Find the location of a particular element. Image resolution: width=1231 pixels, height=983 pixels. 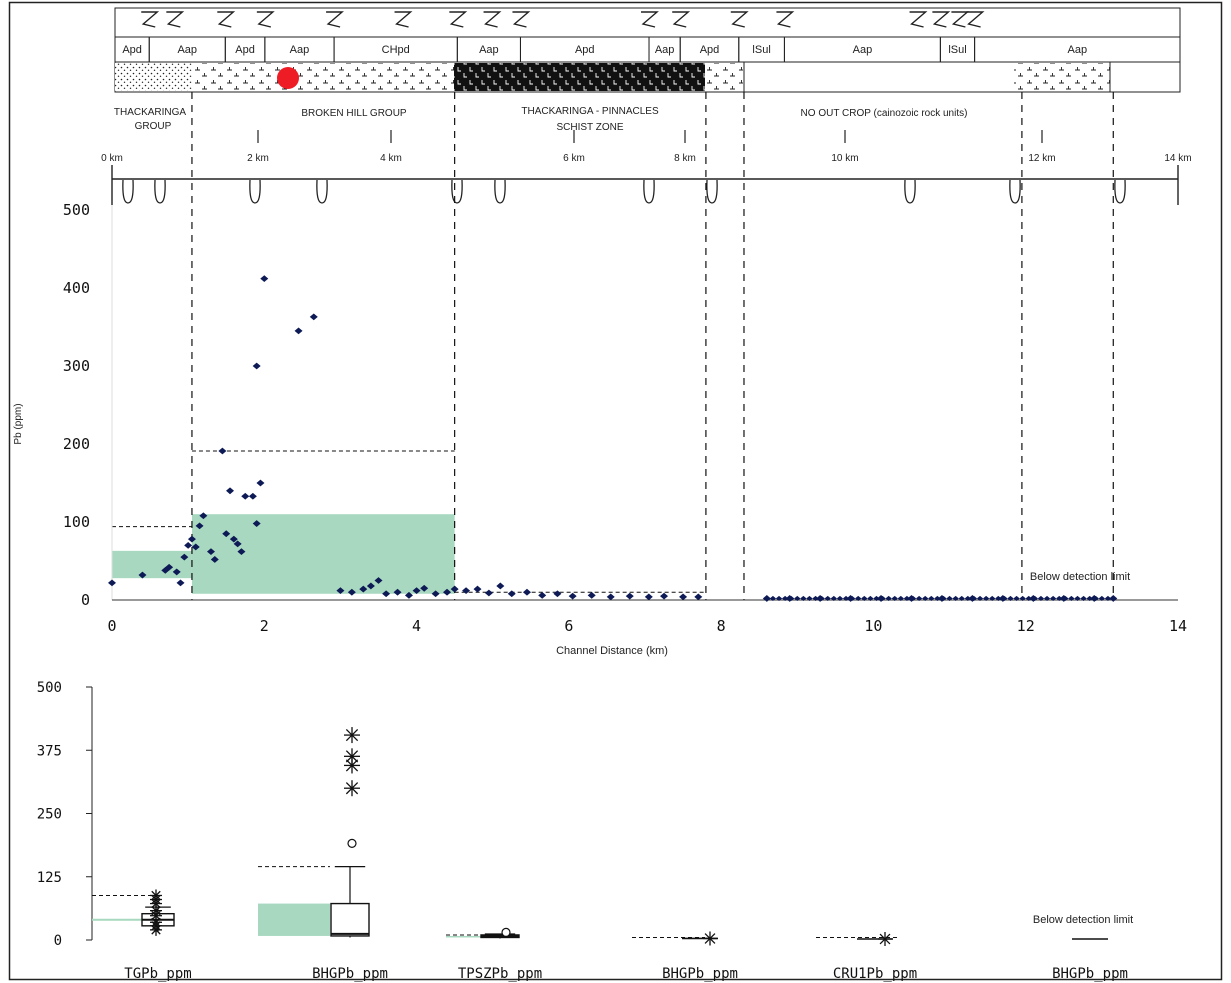

box-y-tick-label: 250 is located at coordinates (49, 815).